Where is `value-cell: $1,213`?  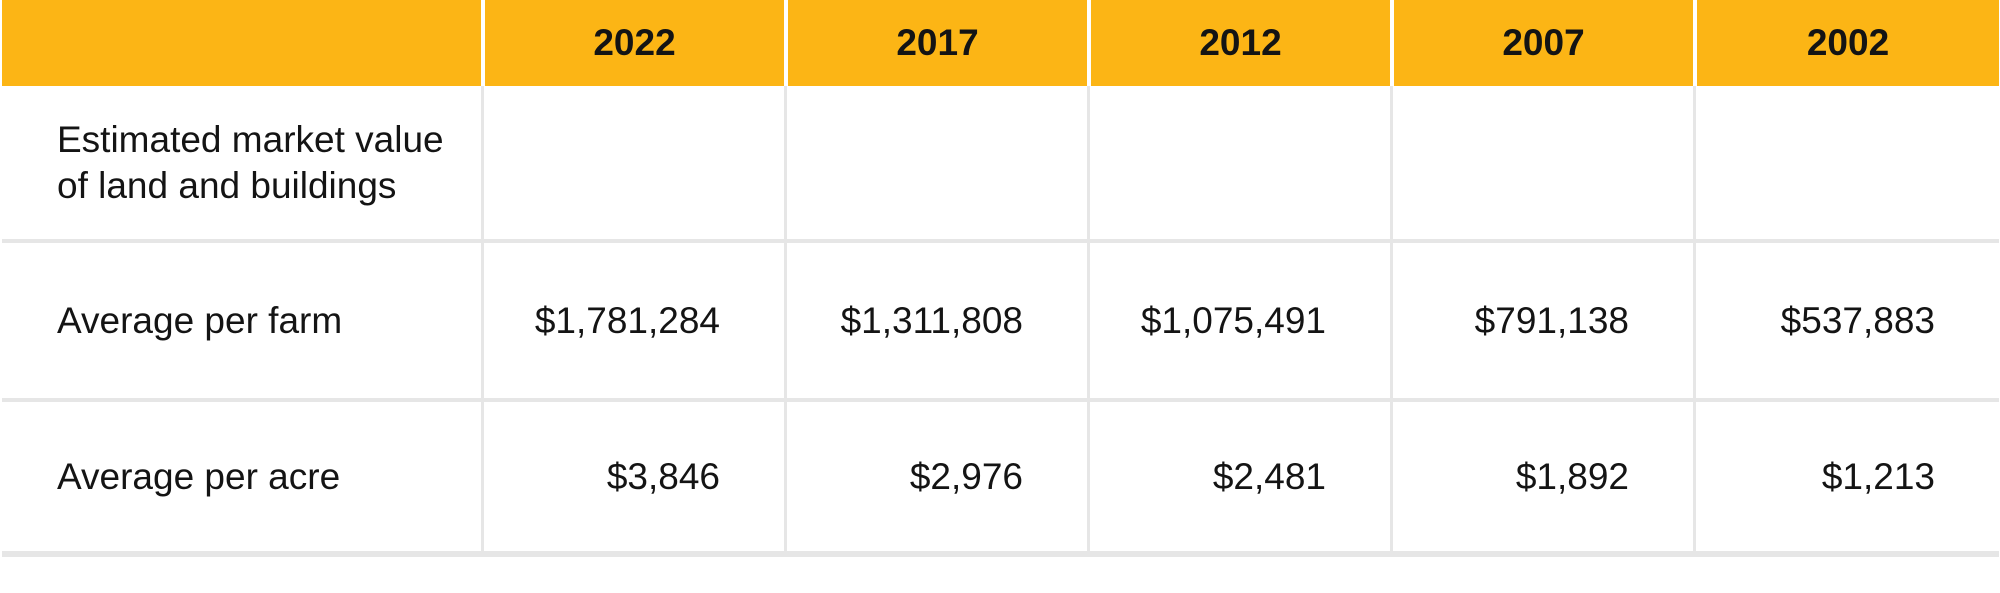
value-cell: $1,213 is located at coordinates (1846, 476).